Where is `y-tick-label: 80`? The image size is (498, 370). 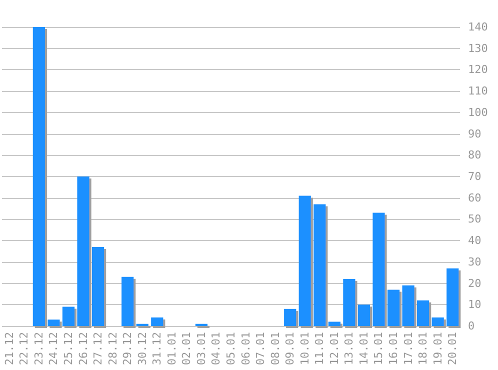 y-tick-label: 80 is located at coordinates (475, 155).